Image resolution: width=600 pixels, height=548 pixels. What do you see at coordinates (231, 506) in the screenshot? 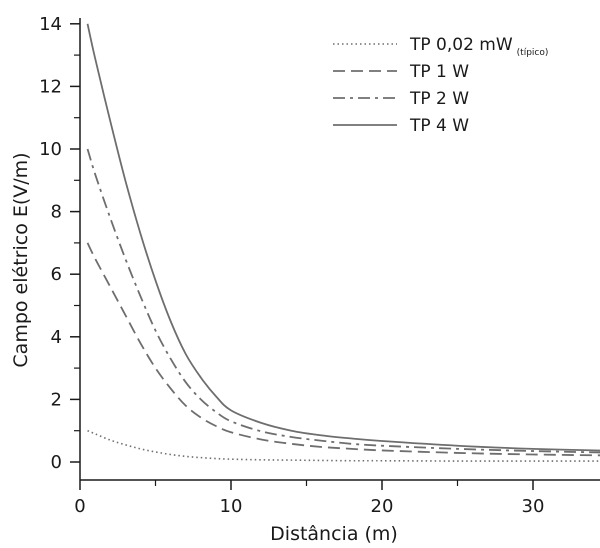
I see `x-tick-label: 10` at bounding box center [231, 506].